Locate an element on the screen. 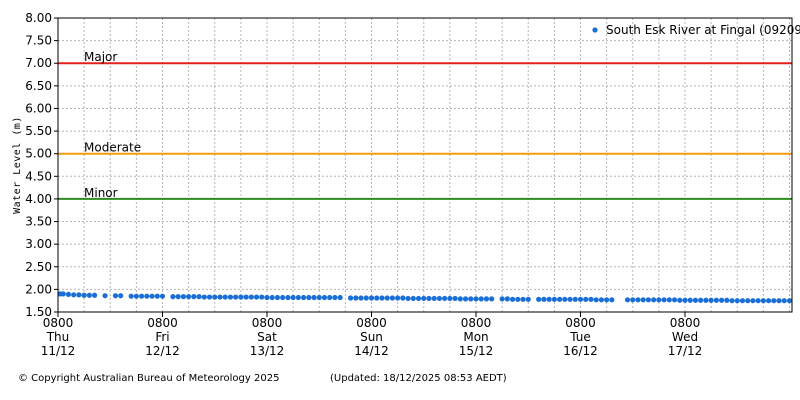 The height and width of the screenshot is (400, 800). y-tick-label: 4.50 is located at coordinates (38, 176).